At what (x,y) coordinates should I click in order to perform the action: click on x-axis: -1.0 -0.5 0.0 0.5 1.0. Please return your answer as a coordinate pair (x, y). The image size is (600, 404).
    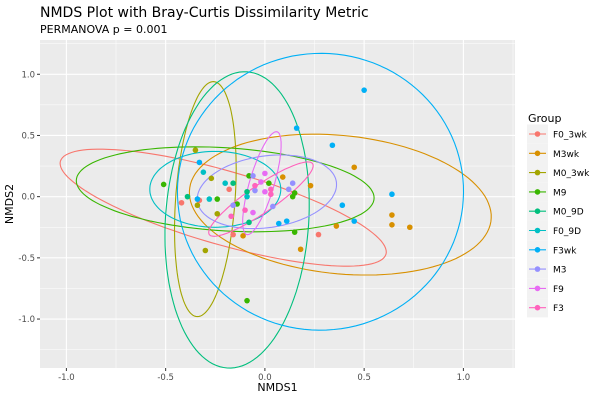
    Looking at the image, I should click on (264, 375).